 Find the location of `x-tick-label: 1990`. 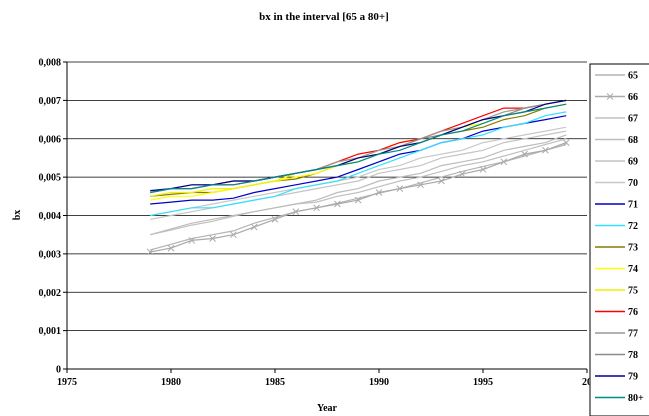

x-tick-label: 1990 is located at coordinates (379, 382).